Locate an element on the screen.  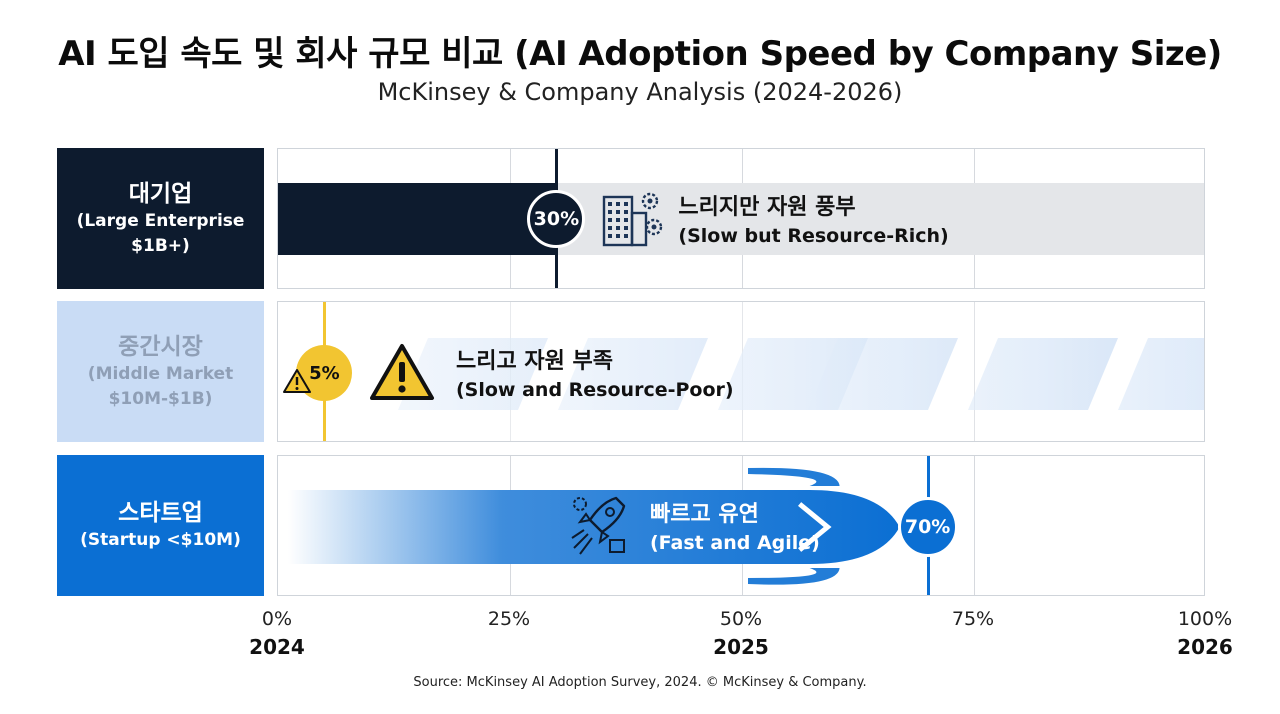
bar-panel-large: 30% 느리지만 자원 풍부 (Slow but Resource-Rich) is located at coordinates (741, 218).